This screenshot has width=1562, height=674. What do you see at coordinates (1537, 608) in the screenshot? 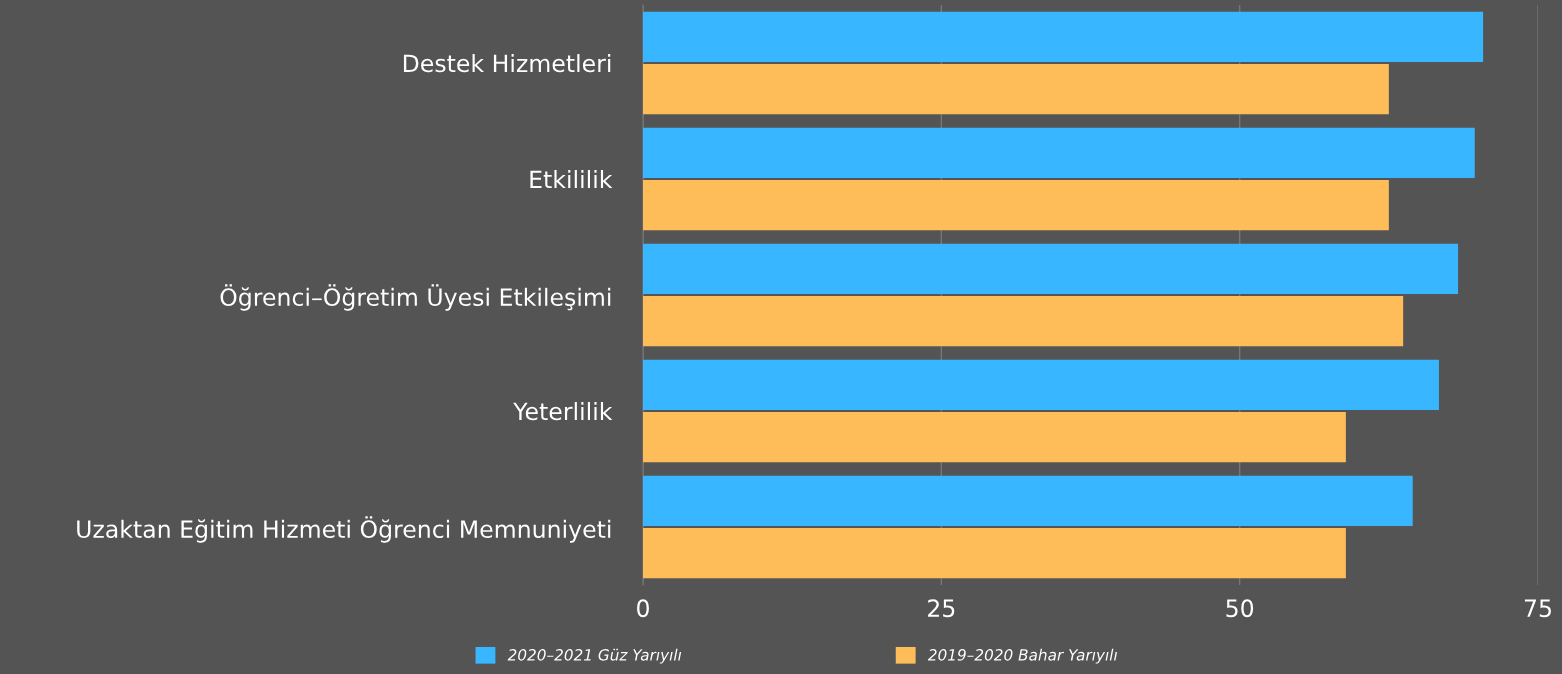
I see `x-tick-label: 75` at bounding box center [1537, 608].